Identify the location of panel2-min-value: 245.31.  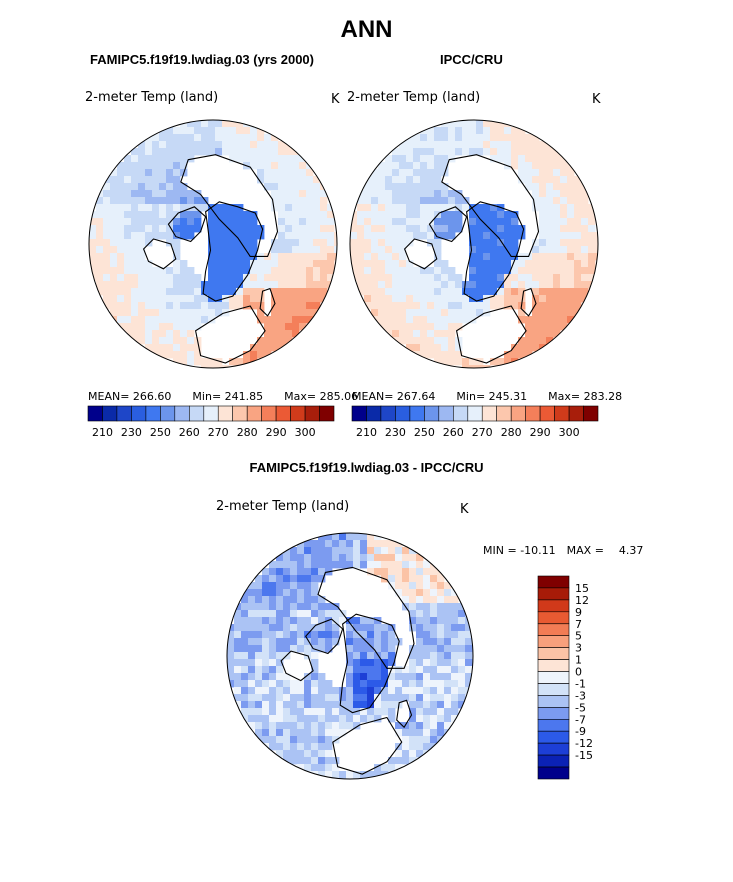
(508, 396).